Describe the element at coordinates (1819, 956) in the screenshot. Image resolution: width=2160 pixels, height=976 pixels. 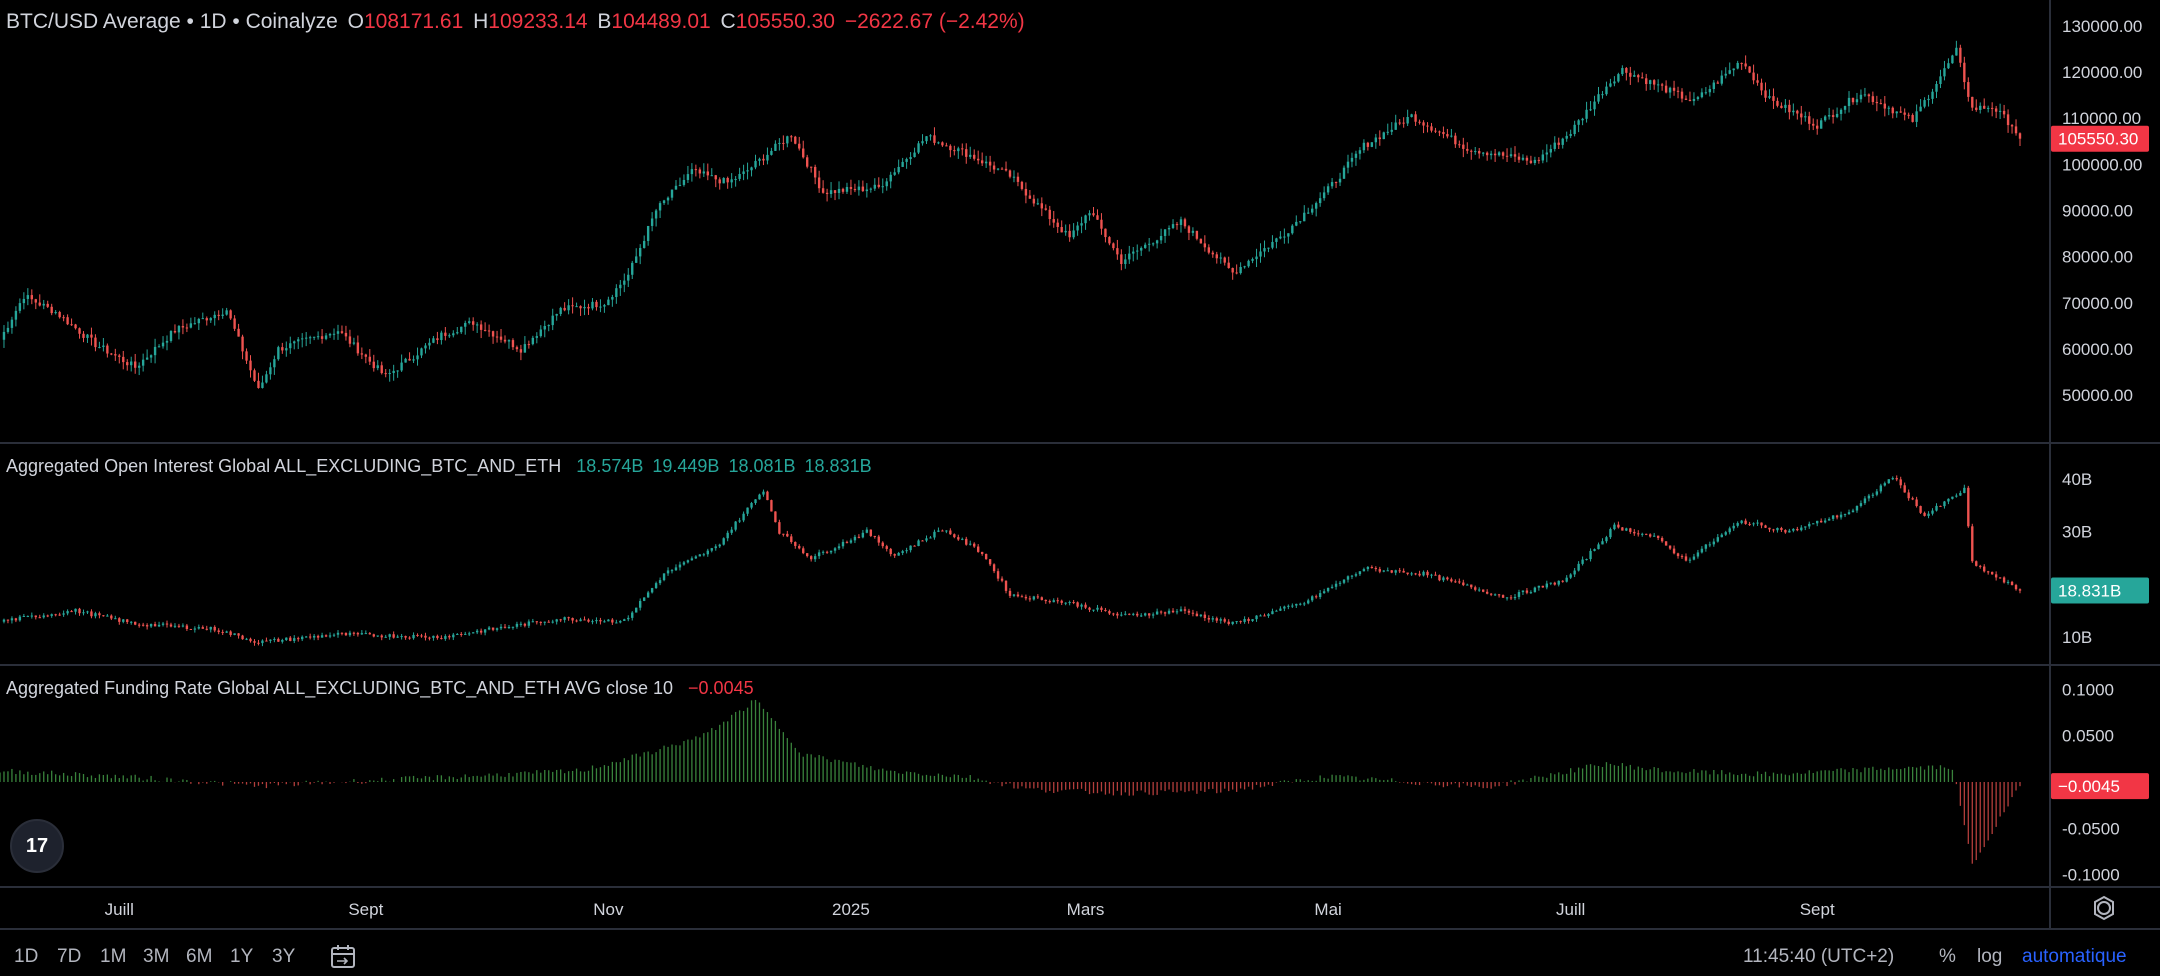
I see `clock-time: 11:45:40 (UTC+2)` at that location.